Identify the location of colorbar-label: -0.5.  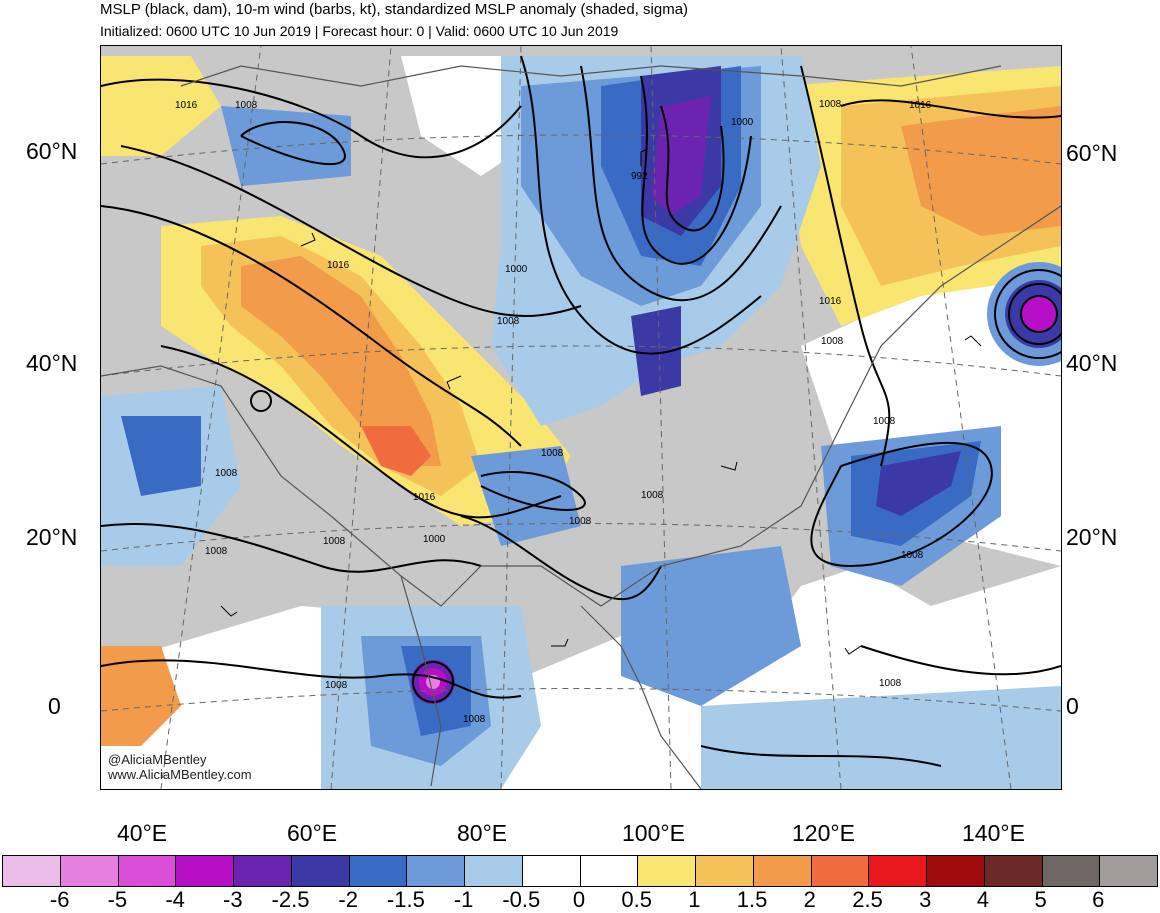
(521, 899).